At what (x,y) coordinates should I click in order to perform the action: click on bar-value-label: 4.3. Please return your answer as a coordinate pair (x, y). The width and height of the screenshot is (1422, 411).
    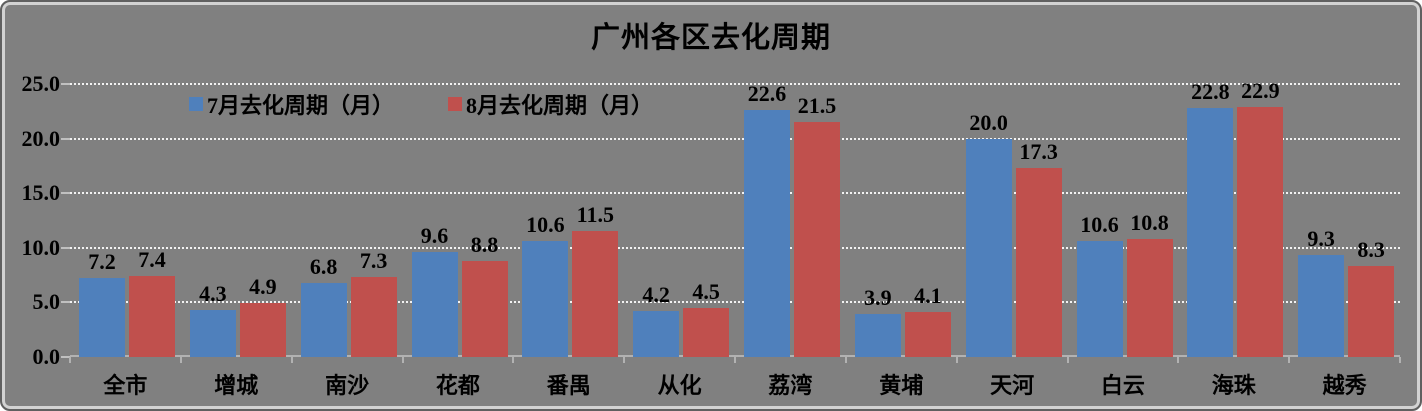
    Looking at the image, I should click on (213, 294).